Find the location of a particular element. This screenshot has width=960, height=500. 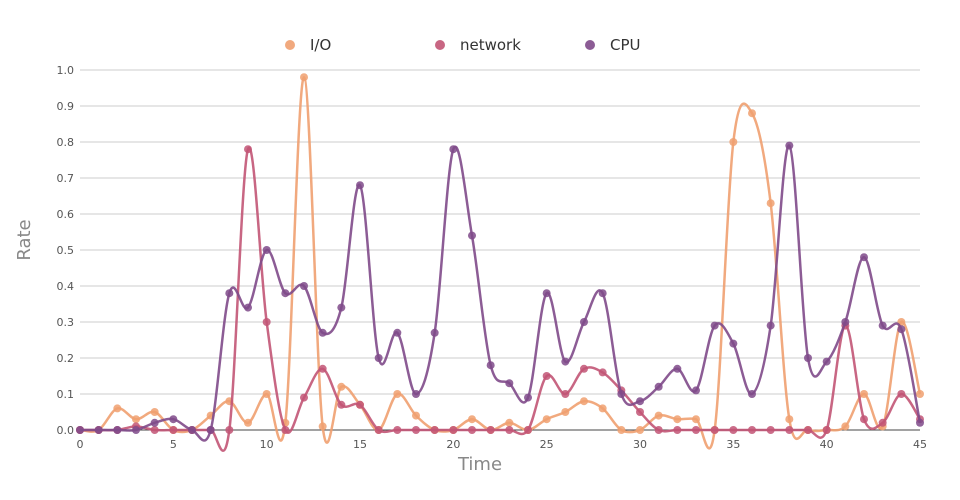

legend-item: I/O is located at coordinates (308, 45).